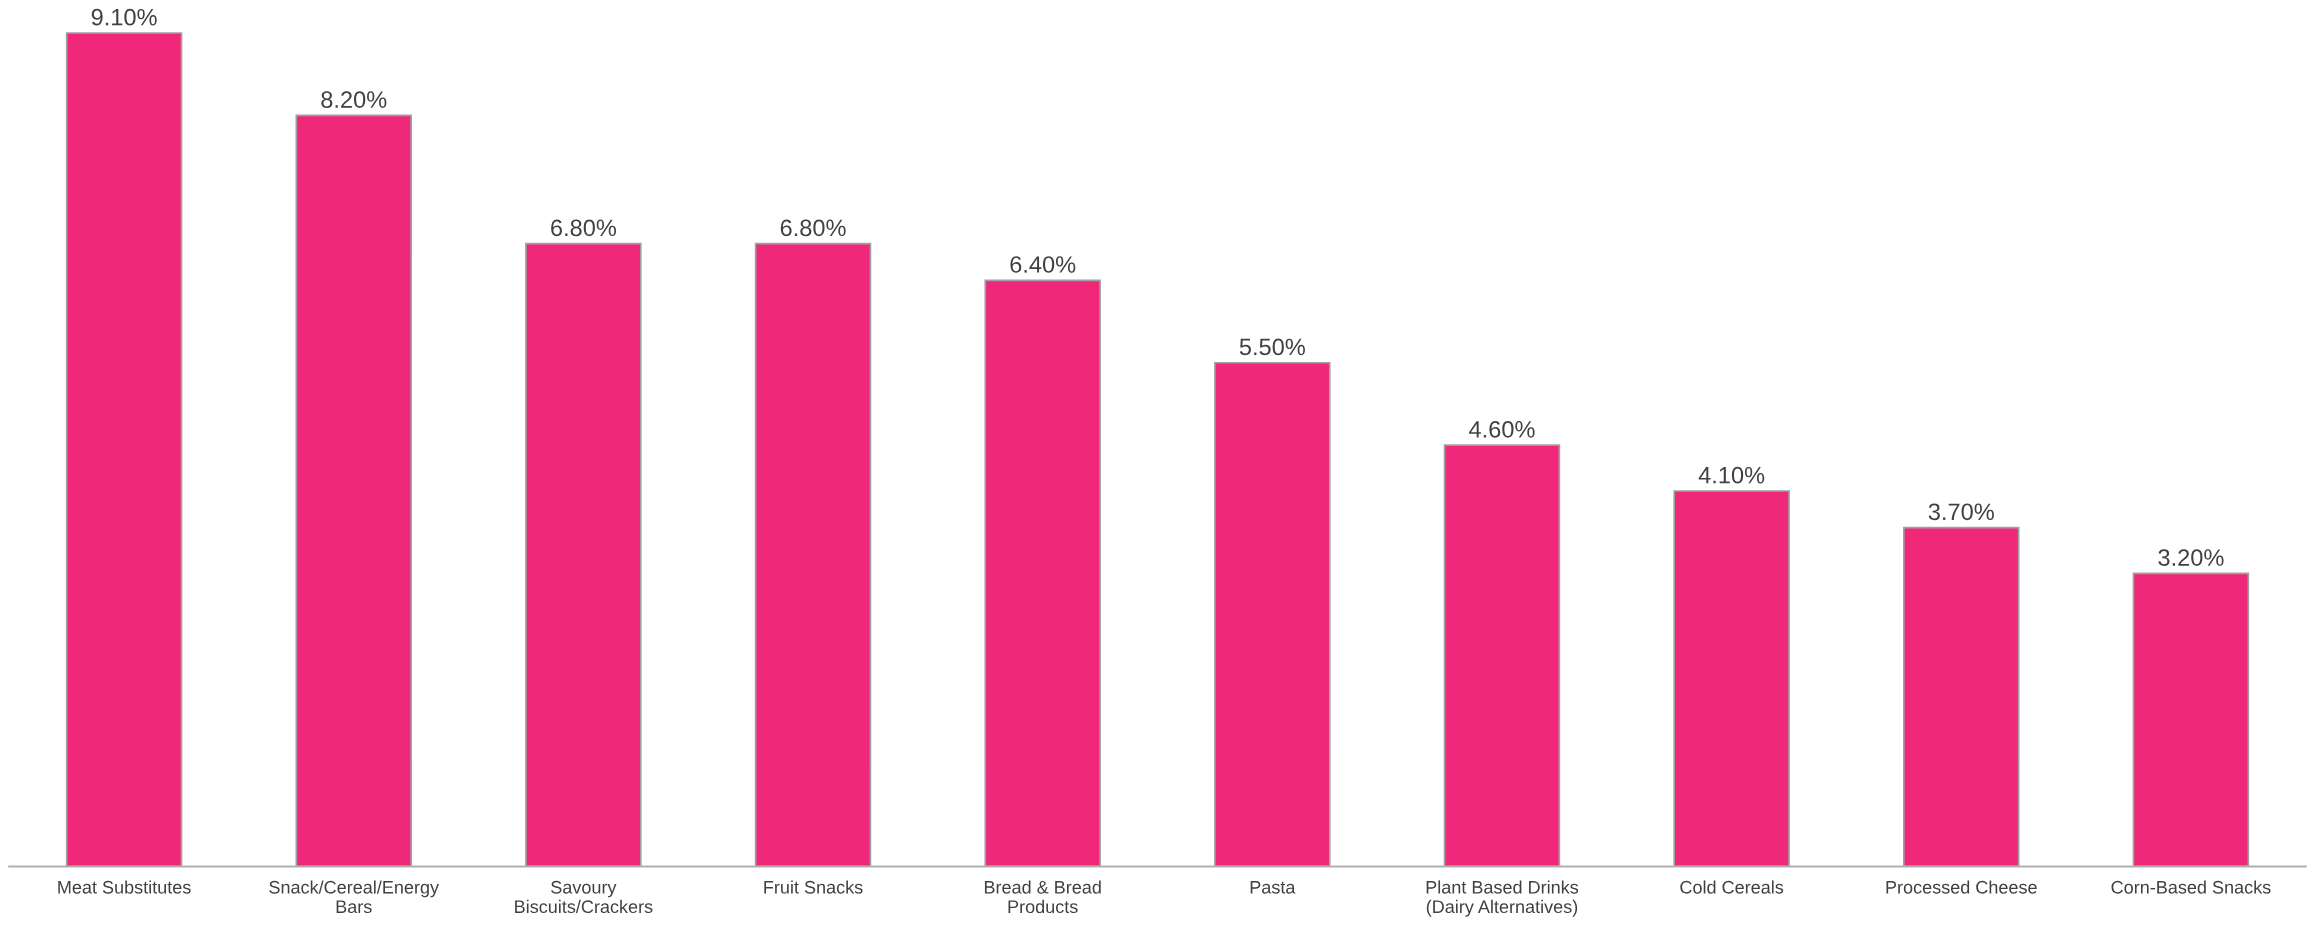  Describe the element at coordinates (584, 897) in the screenshot. I see `x-tick-label: Savoury Biscuits/Crackers` at that location.